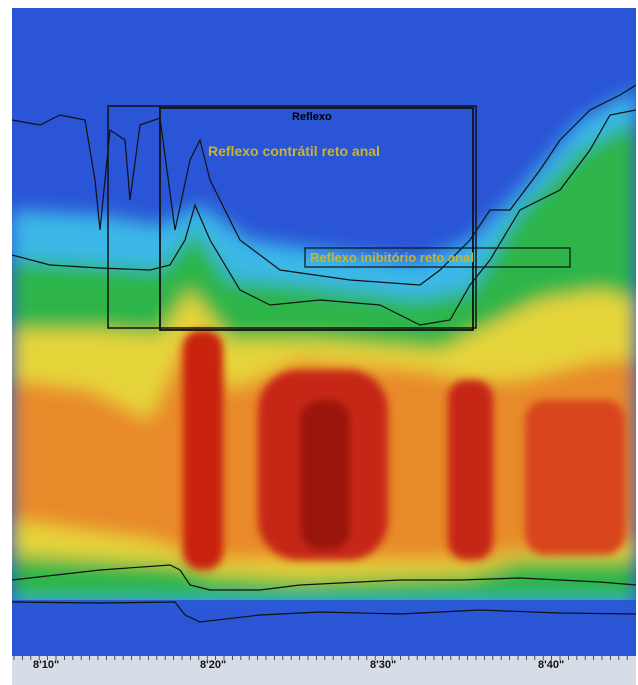  What do you see at coordinates (383, 665) in the screenshot?
I see `tick-label-830: 8'30"` at bounding box center [383, 665].